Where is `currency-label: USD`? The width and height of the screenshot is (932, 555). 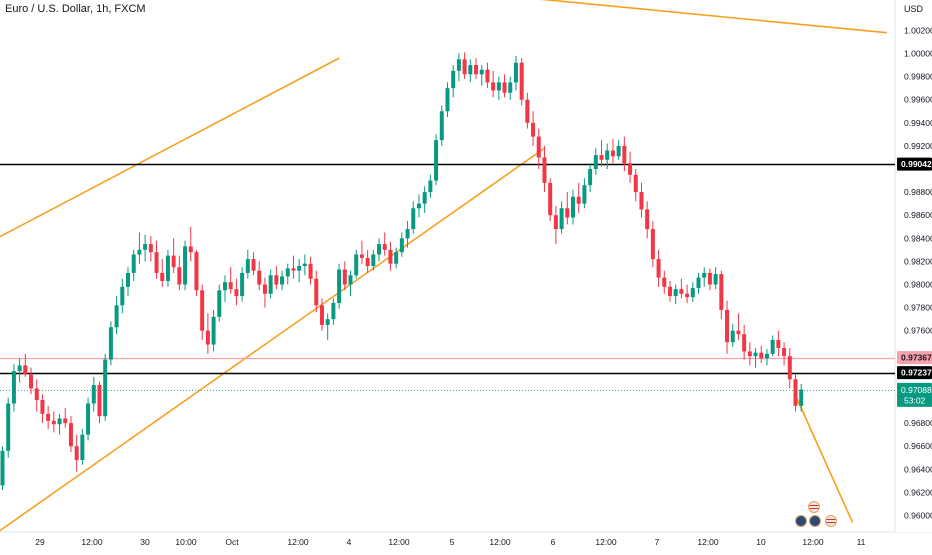 currency-label: USD is located at coordinates (914, 9).